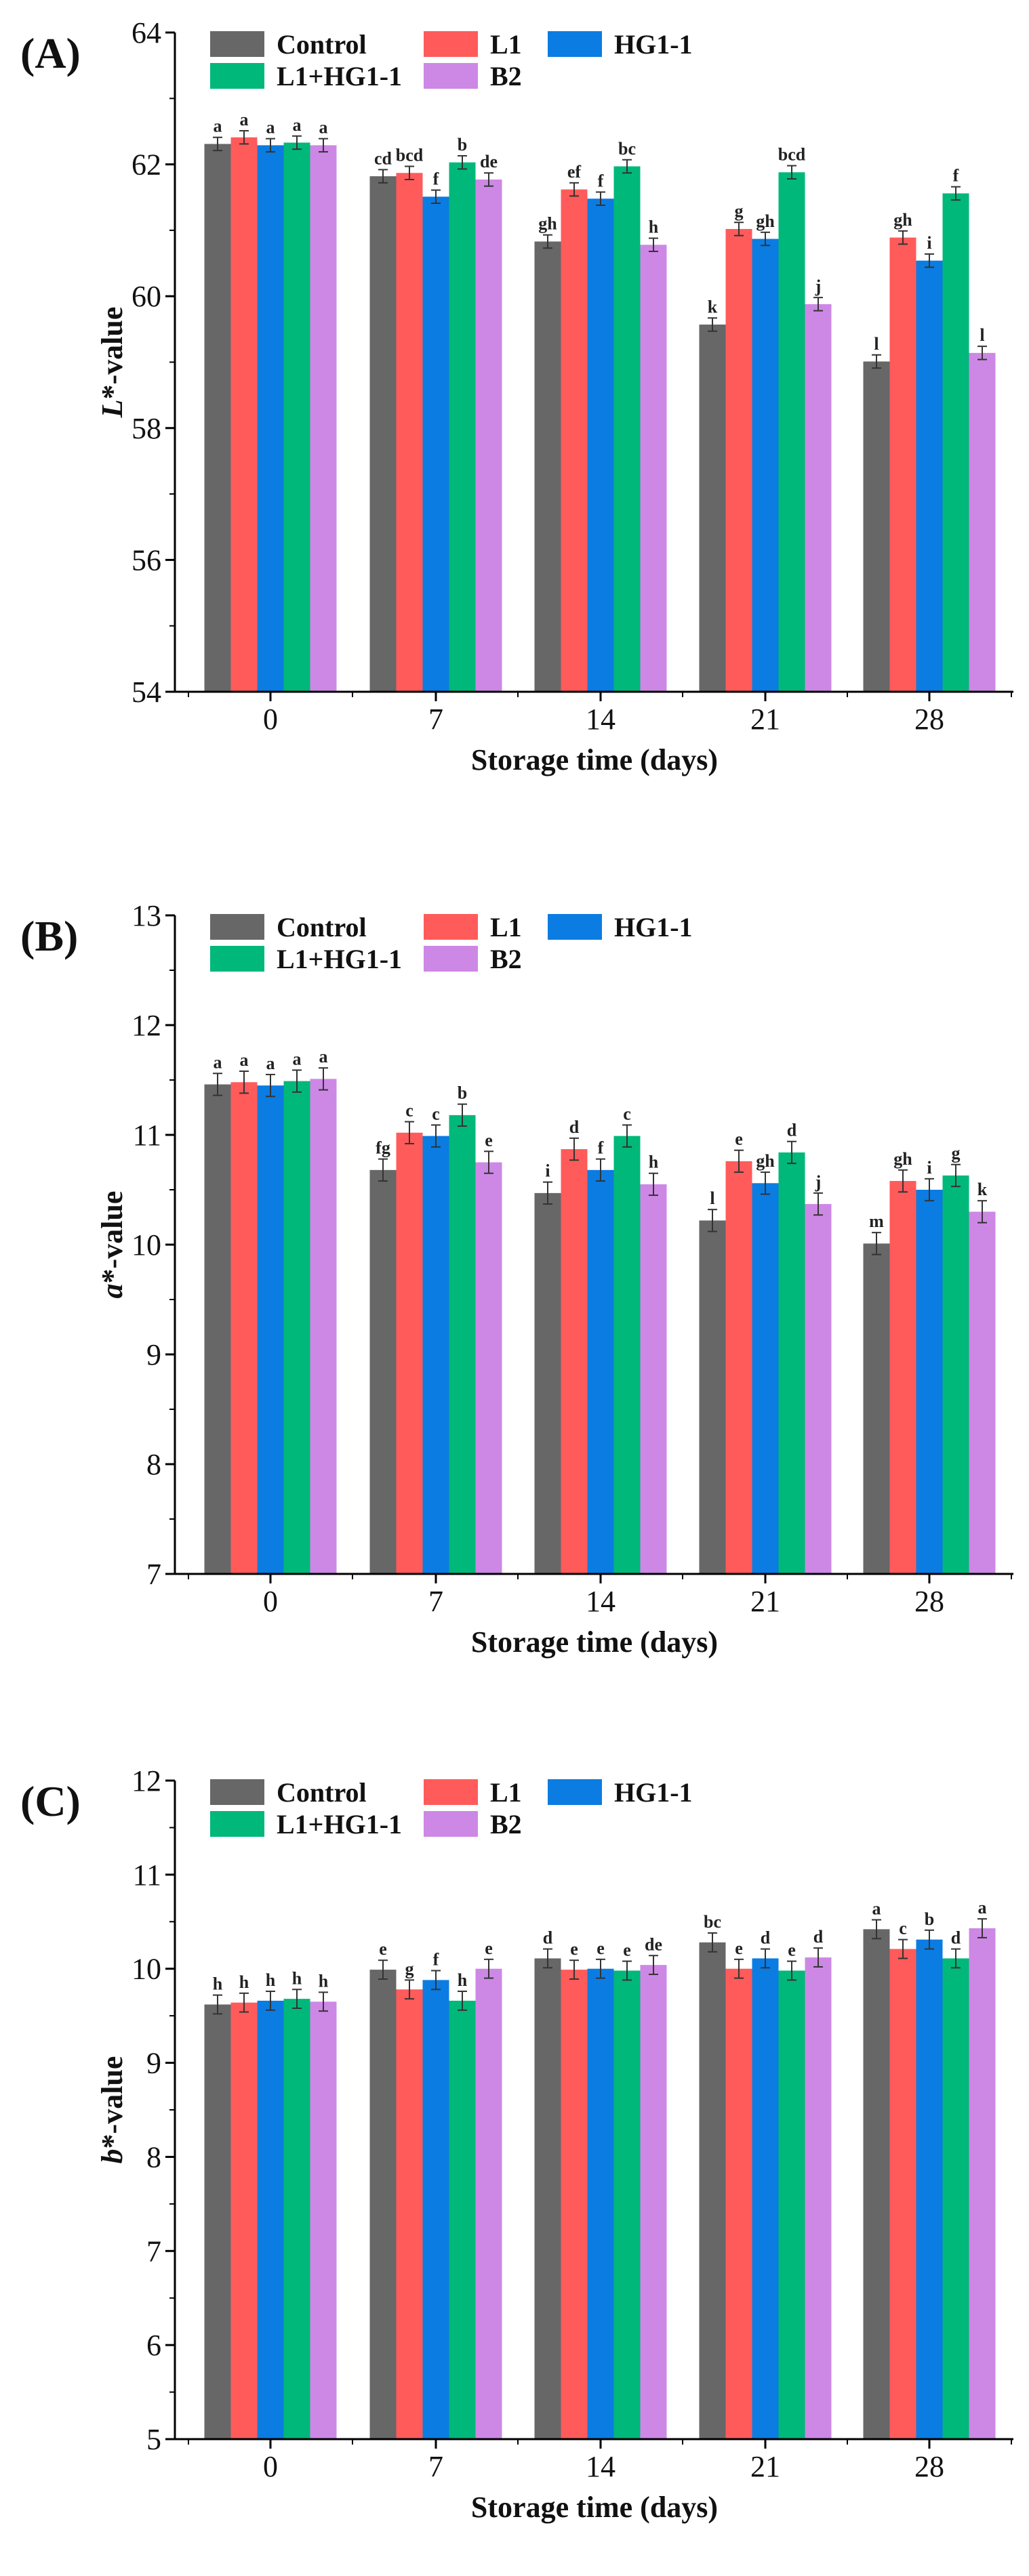  I want to click on significance-letter: d, so click(766, 1938).